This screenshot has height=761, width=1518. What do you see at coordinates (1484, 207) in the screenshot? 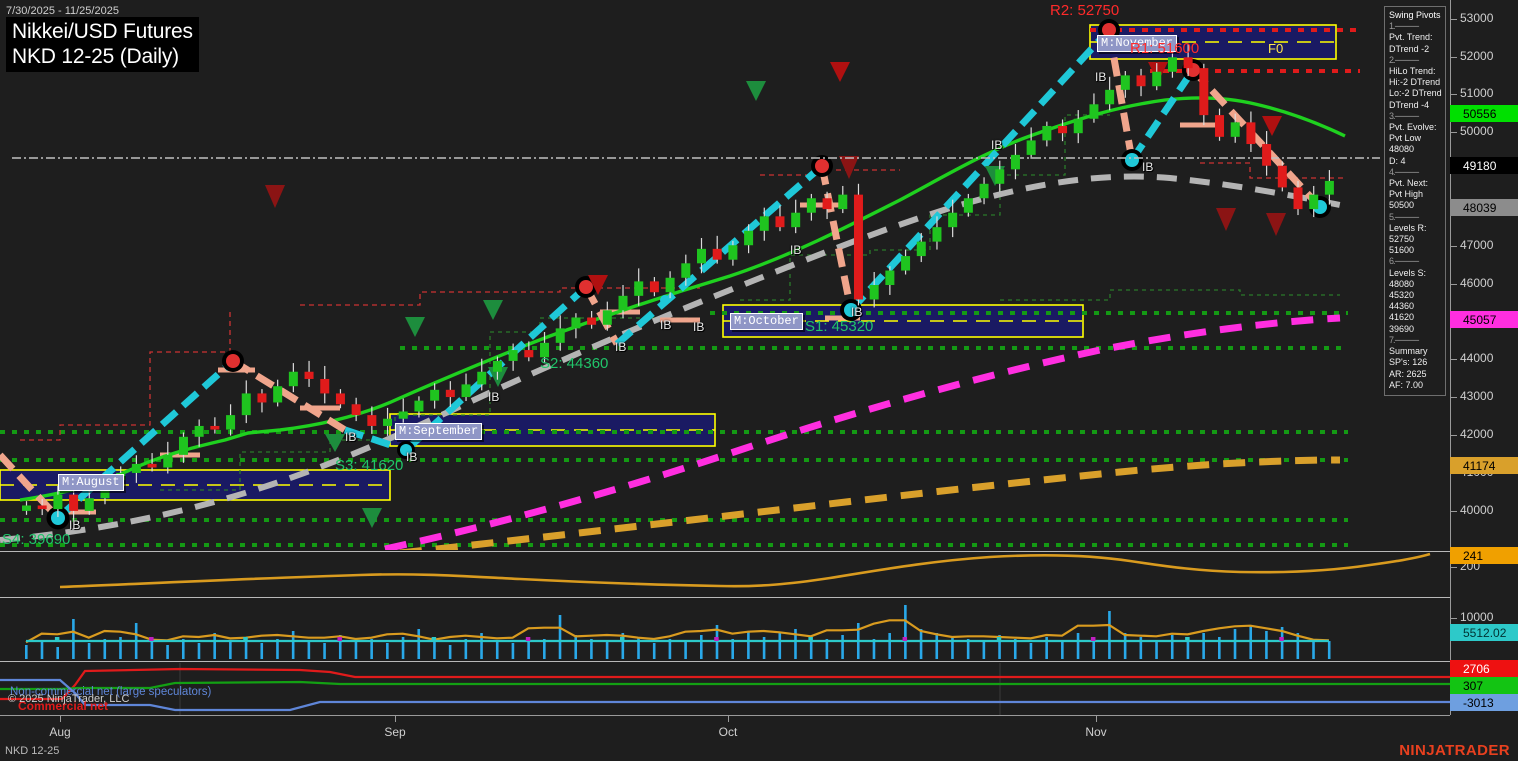
I see `price-axis-badge: 48039` at bounding box center [1484, 207].